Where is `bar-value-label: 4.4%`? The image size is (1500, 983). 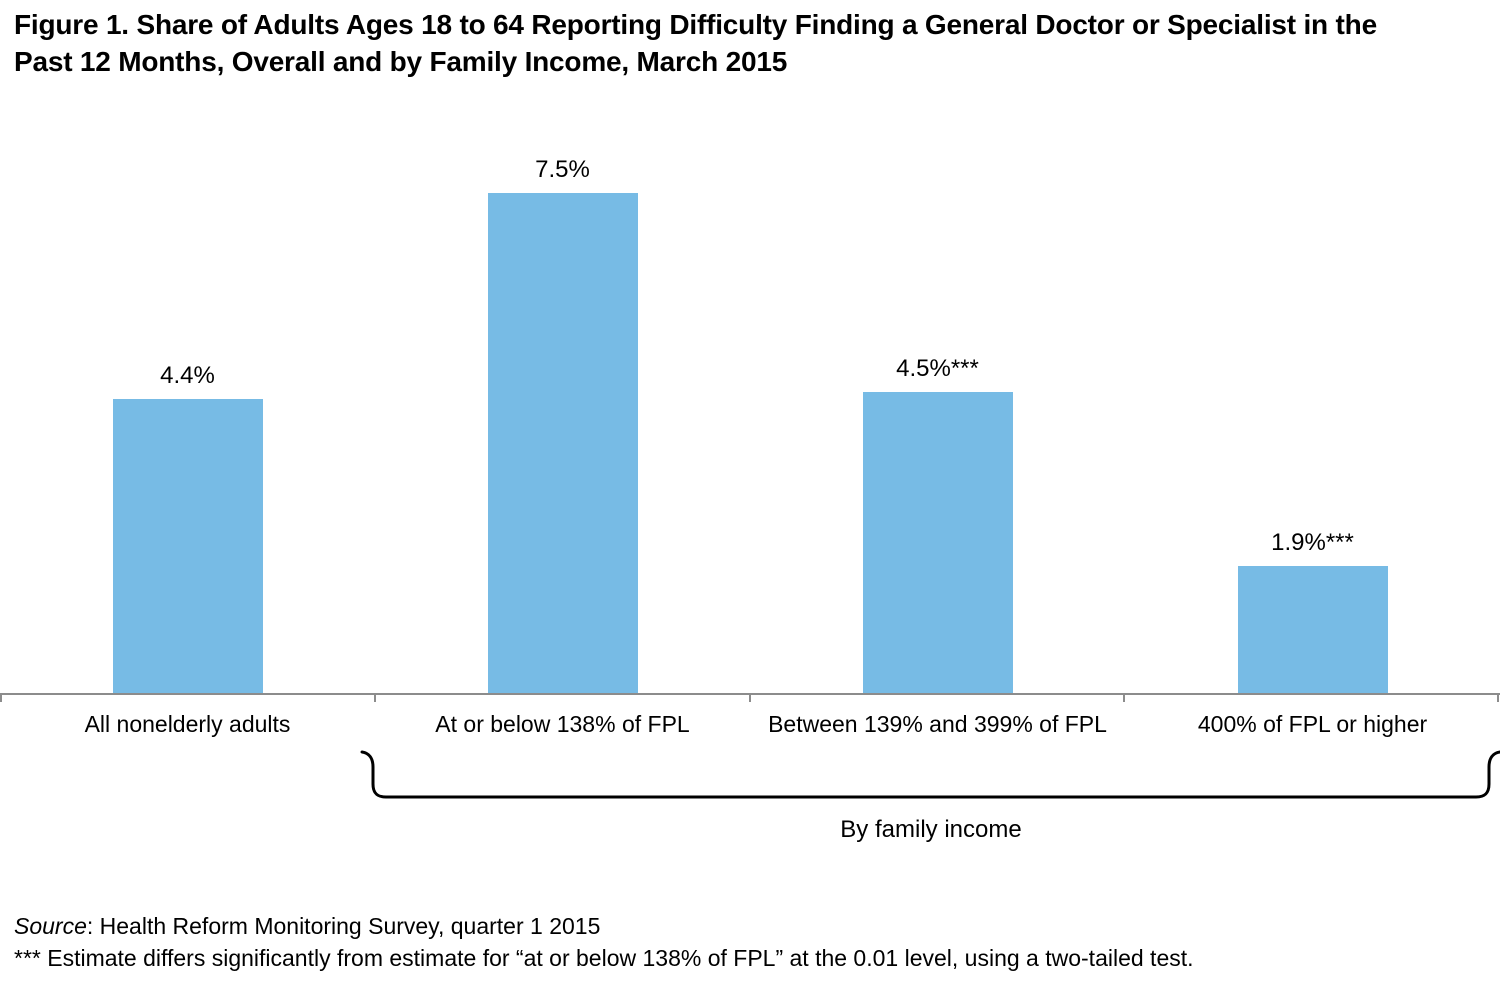
bar-value-label: 4.4% is located at coordinates (187, 375).